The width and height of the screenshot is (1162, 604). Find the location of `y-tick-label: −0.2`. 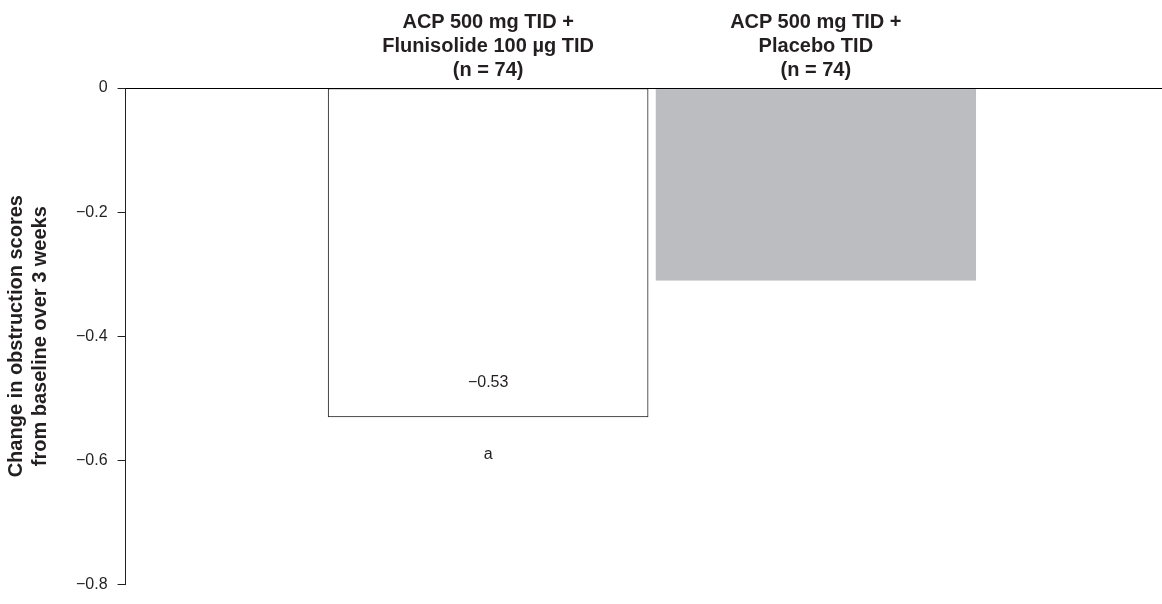

y-tick-label: −0.2 is located at coordinates (91, 211).